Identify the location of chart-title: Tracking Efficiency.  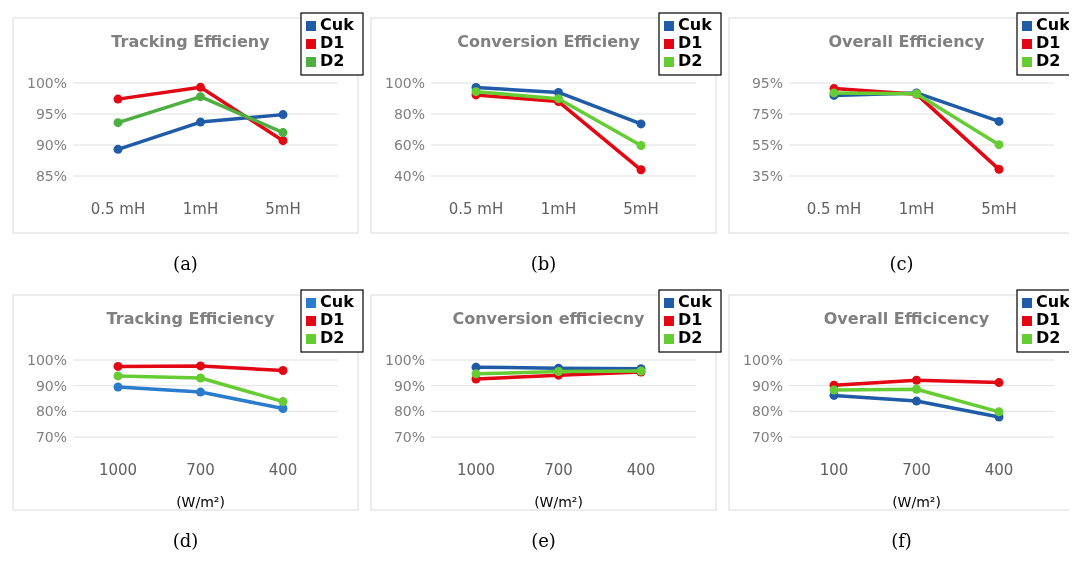
(190, 318).